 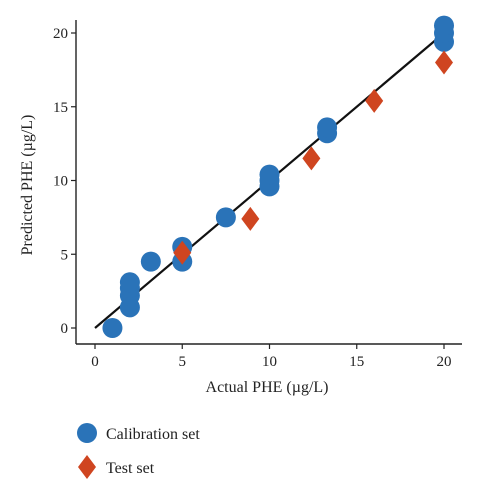 What do you see at coordinates (87, 467) in the screenshot?
I see `legend-diamond-icon` at bounding box center [87, 467].